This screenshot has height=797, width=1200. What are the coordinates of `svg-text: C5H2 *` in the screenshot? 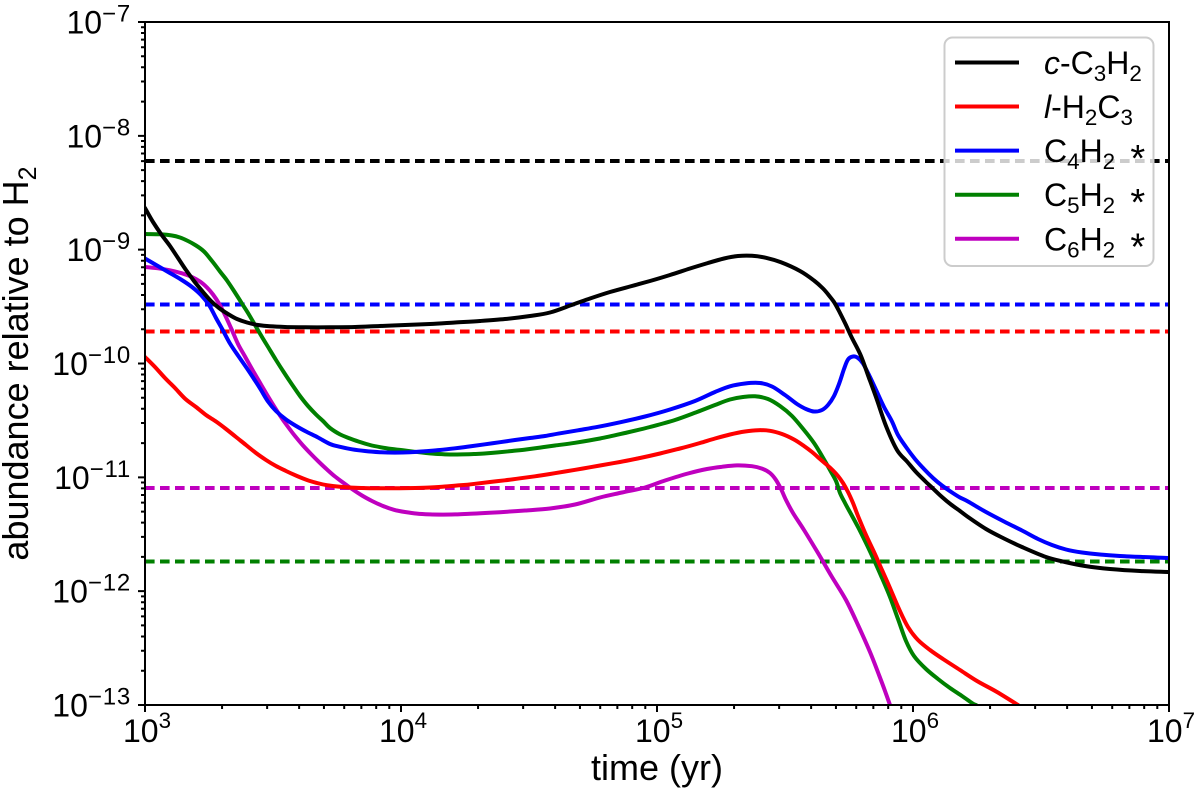 It's located at (1094, 200).